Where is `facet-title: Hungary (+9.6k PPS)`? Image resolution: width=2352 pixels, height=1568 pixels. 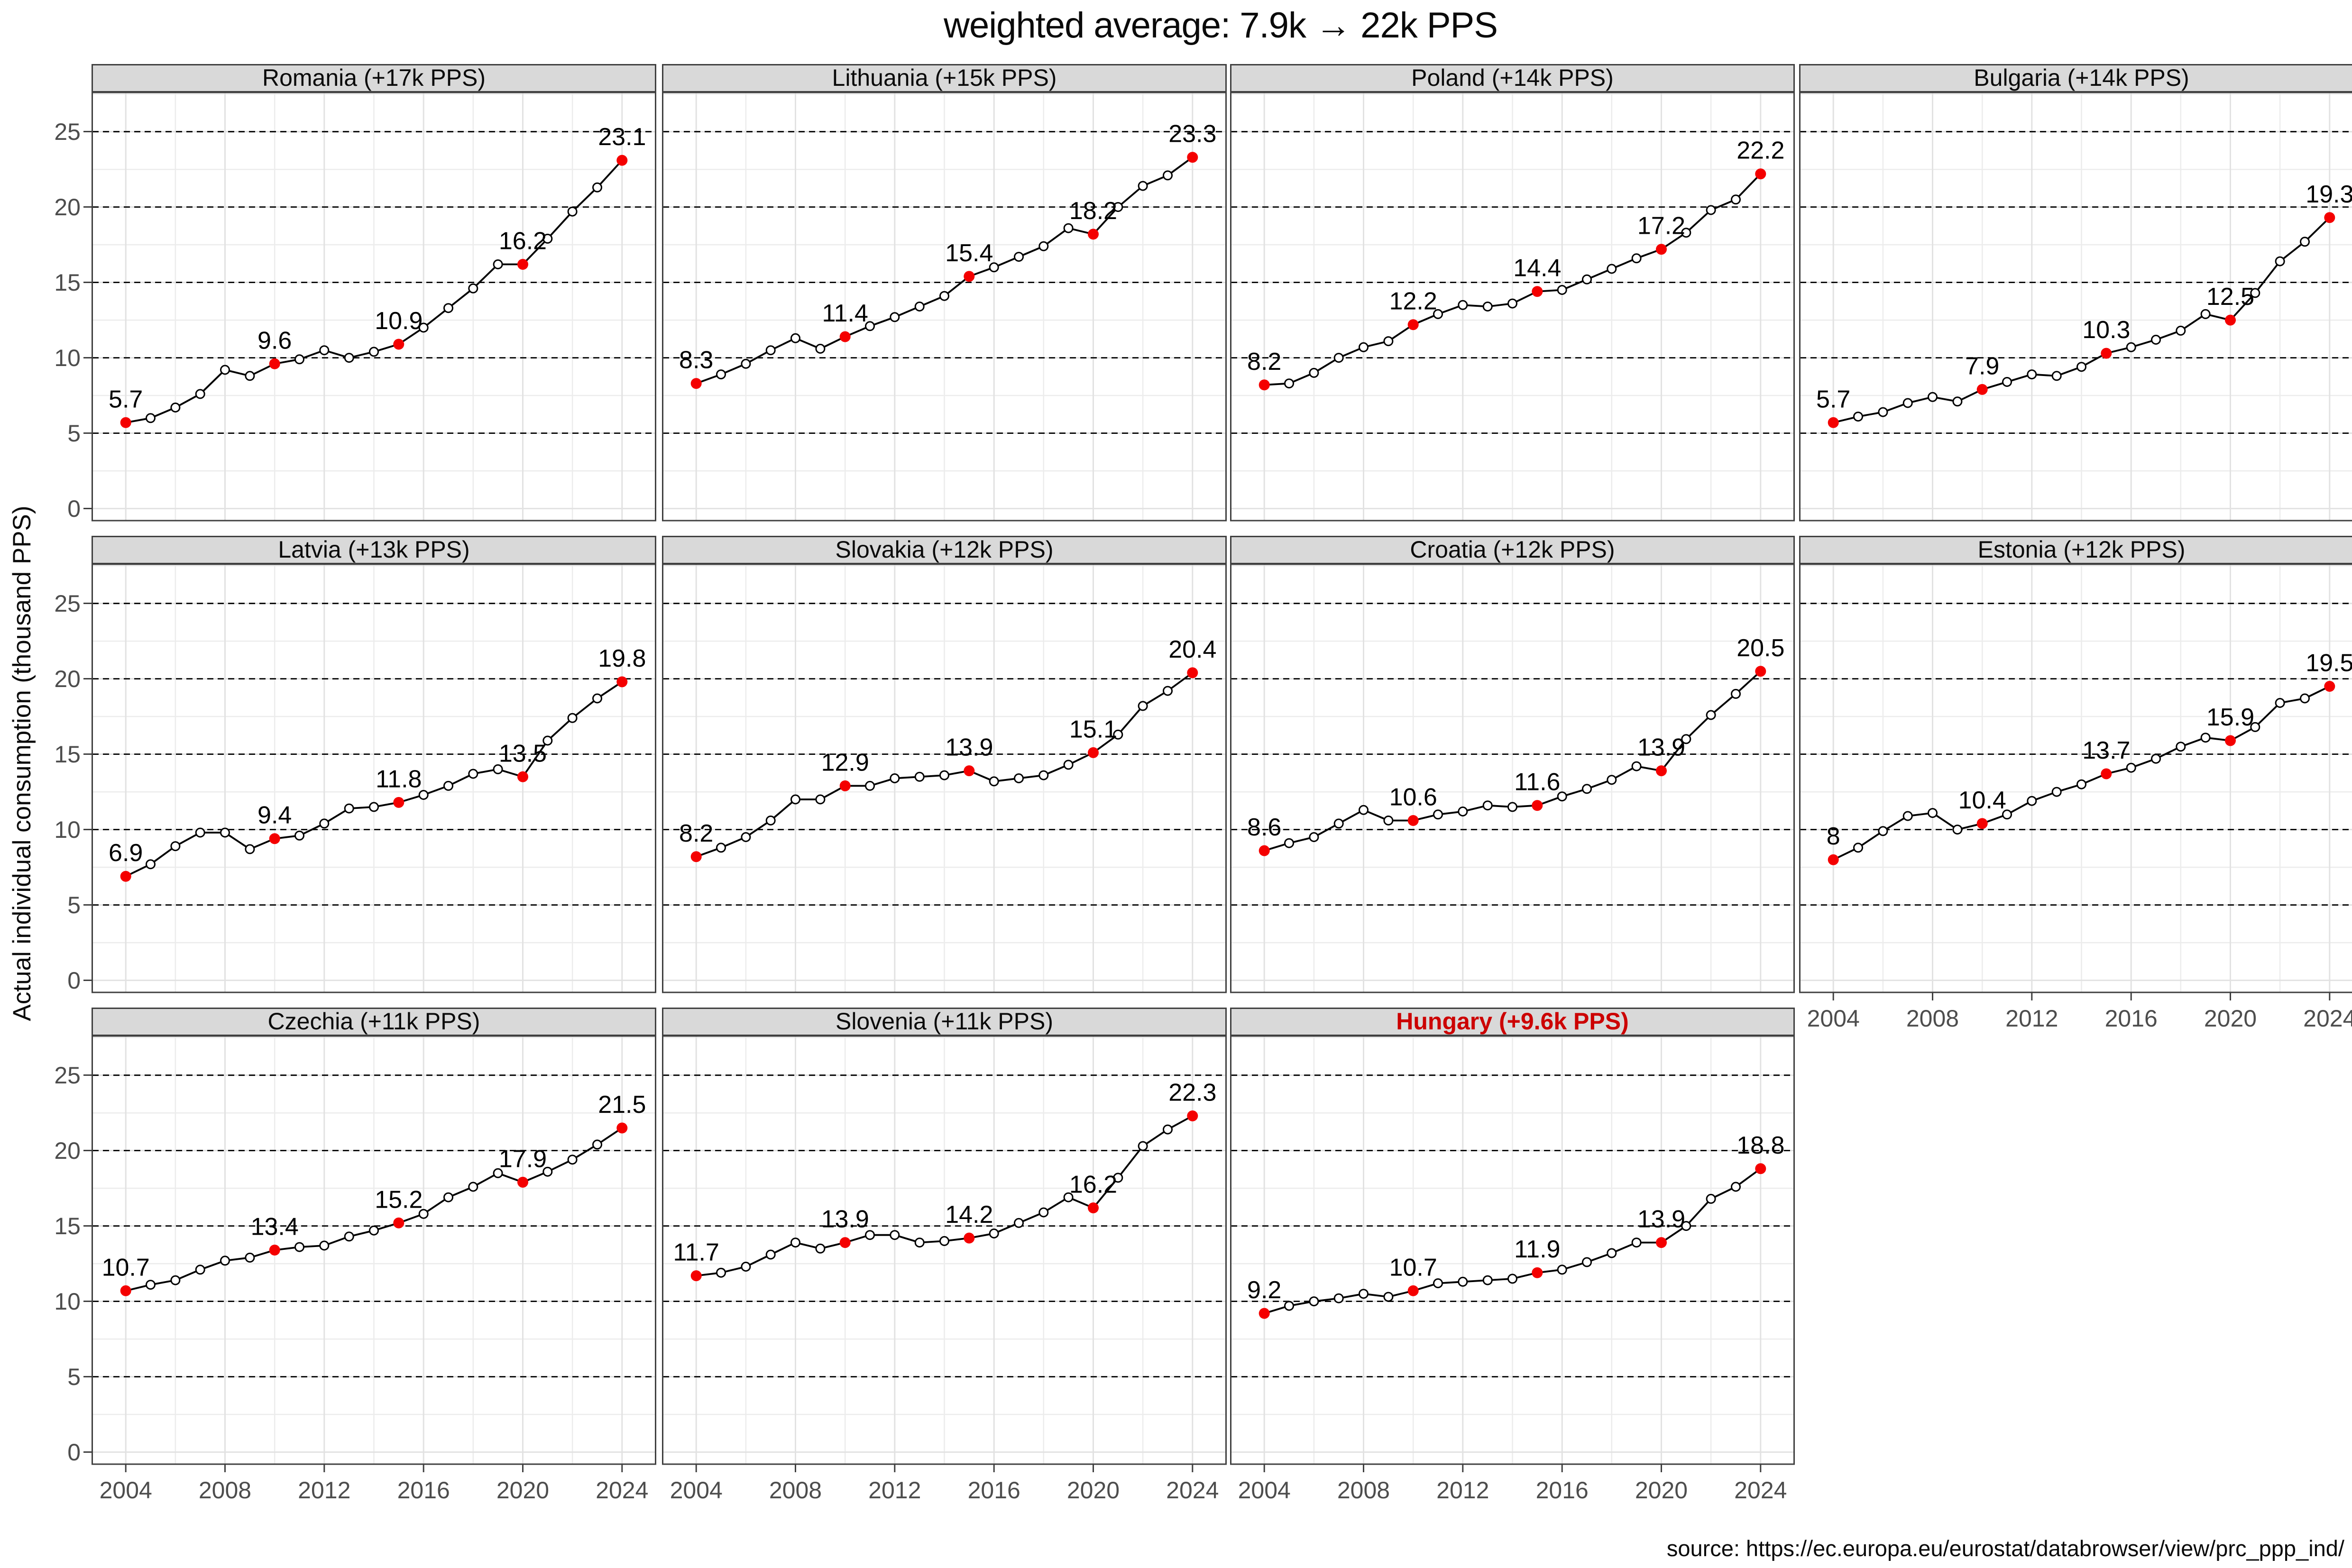
facet-title: Hungary (+9.6k PPS) is located at coordinates (1512, 1021).